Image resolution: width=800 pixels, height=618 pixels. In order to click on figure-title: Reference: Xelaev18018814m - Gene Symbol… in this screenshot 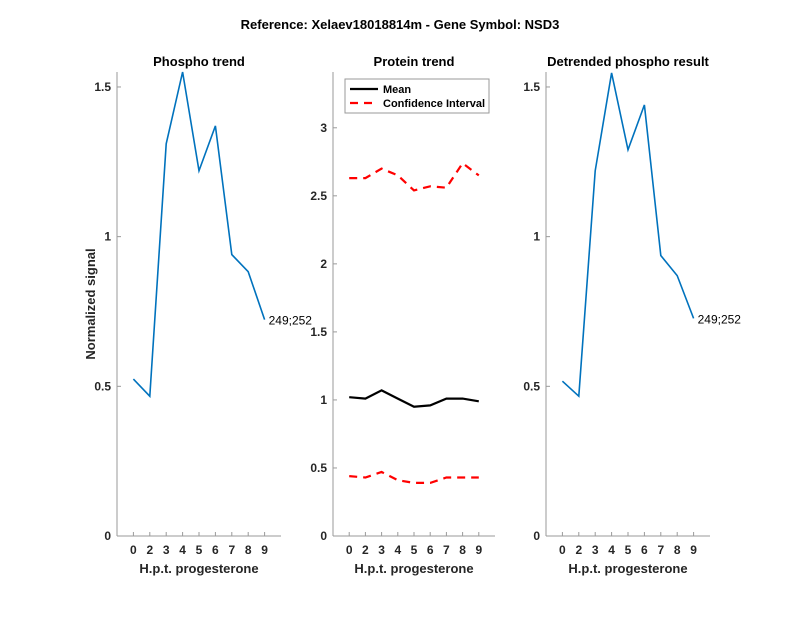, I will do `click(400, 24)`.